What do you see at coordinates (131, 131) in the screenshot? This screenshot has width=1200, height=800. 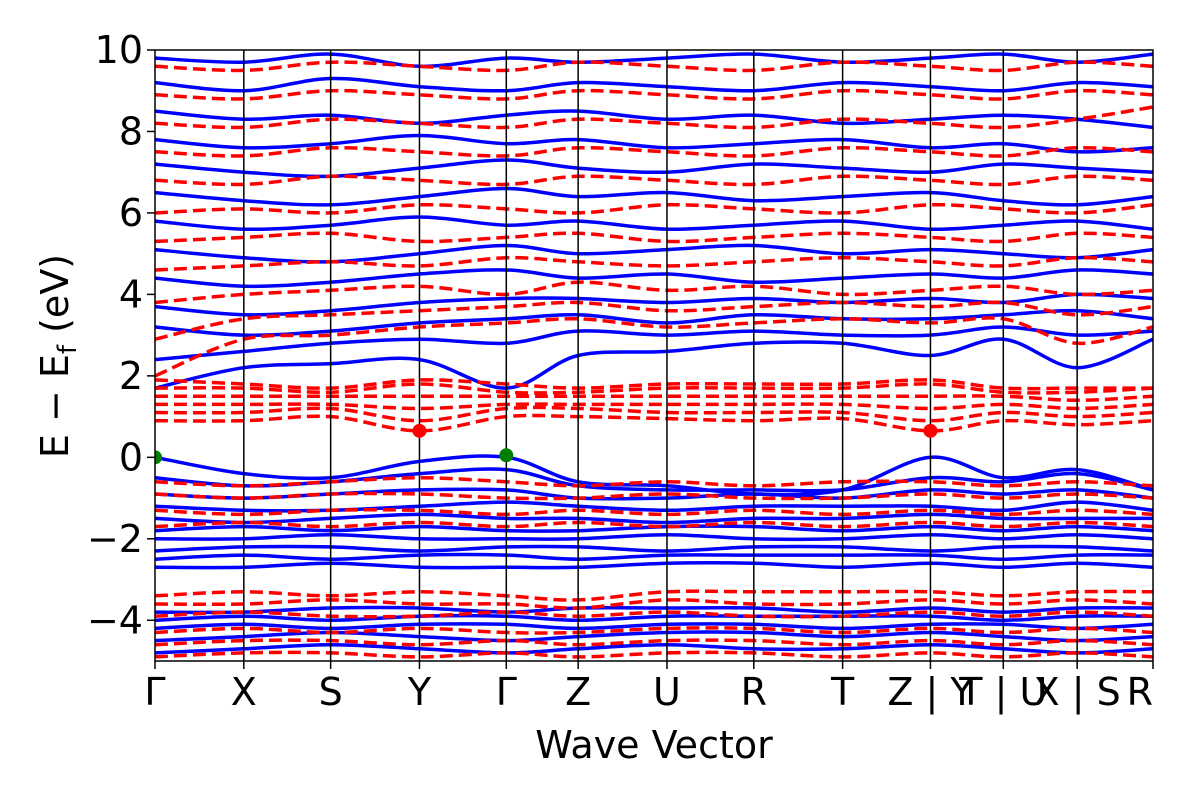 I see `ytick-label-6: 8` at bounding box center [131, 131].